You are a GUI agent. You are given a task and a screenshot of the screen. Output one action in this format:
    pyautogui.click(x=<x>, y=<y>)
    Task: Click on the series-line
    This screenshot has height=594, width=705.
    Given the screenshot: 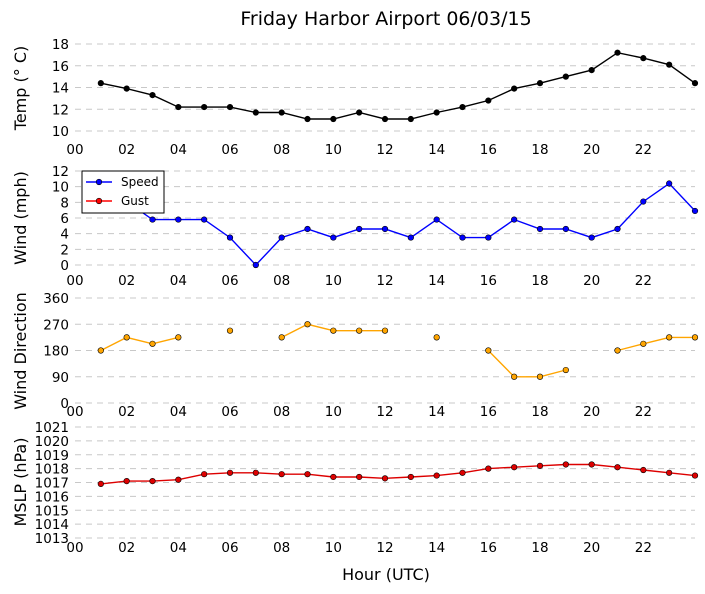 What is the action you would take?
    pyautogui.click(x=139, y=344)
    